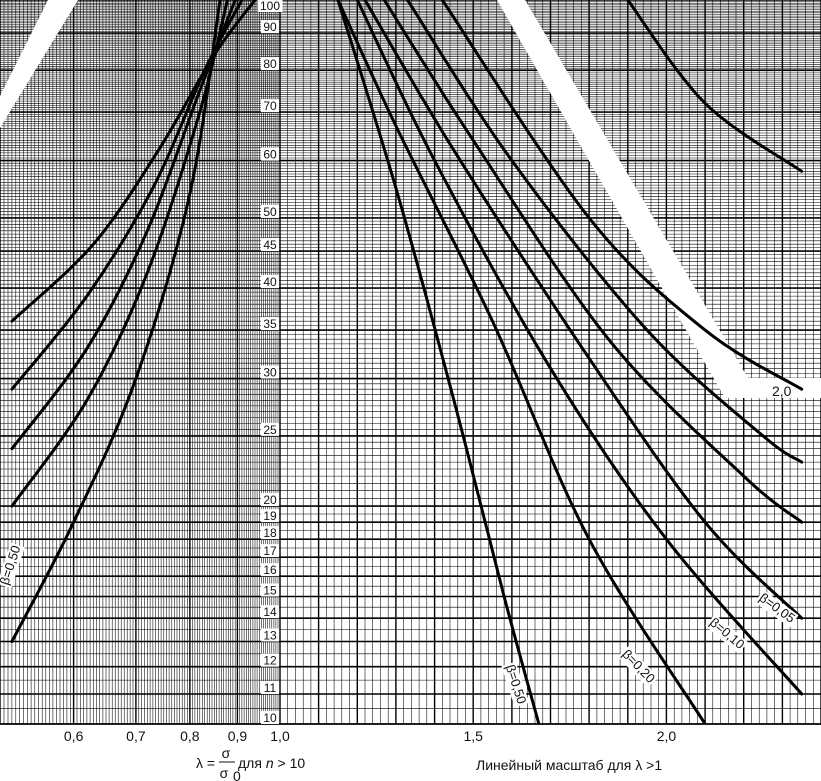 The width and height of the screenshot is (821, 781). Describe the element at coordinates (782, 391) in the screenshot. I see `band-label-2-0: 2,0` at that location.